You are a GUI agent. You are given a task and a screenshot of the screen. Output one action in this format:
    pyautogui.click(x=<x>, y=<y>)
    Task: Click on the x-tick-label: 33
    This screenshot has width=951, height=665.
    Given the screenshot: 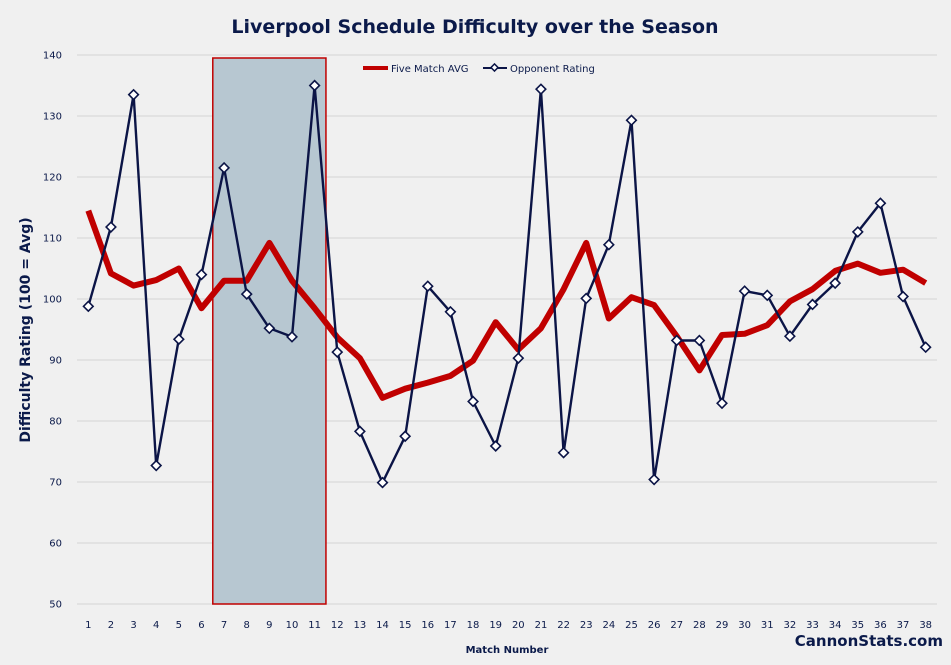 What is the action you would take?
    pyautogui.click(x=812, y=625)
    